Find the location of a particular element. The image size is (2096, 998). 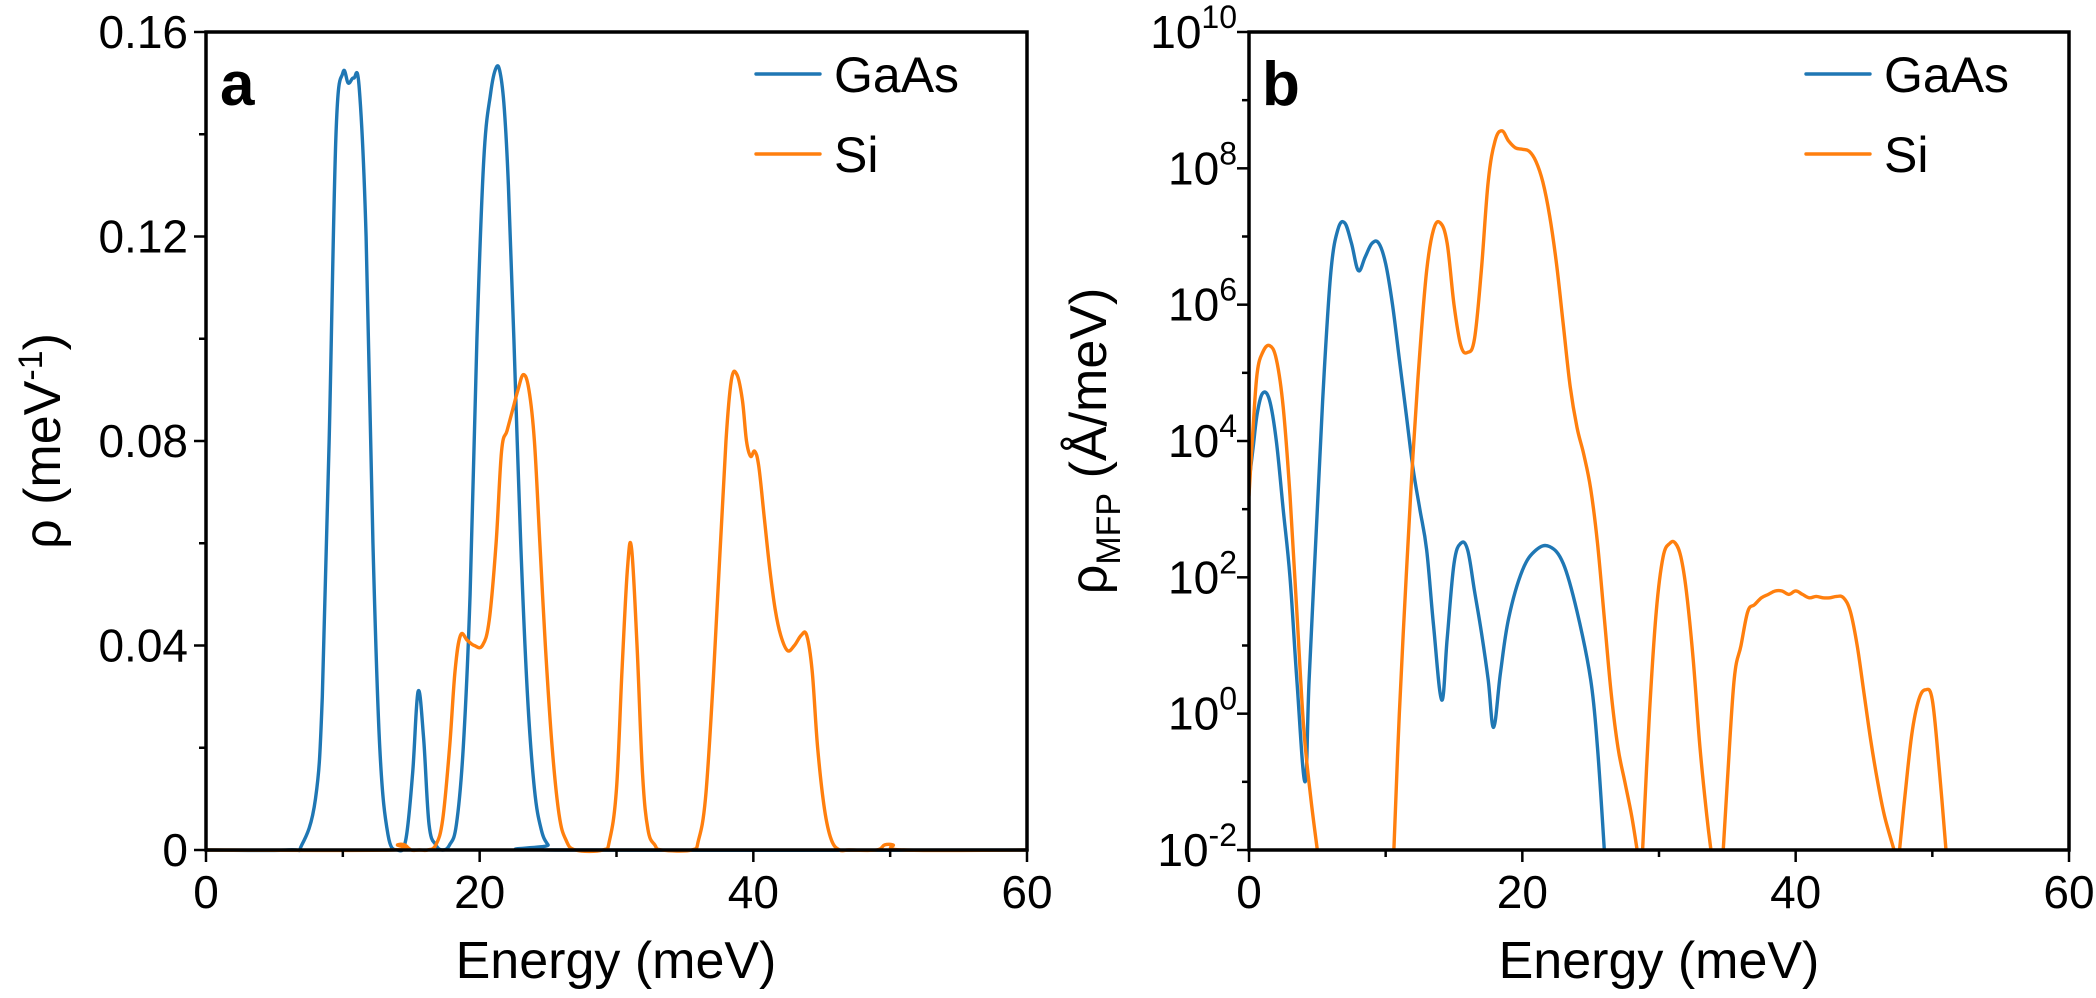

y-tick-label: 10⁻² is located at coordinates (1197, 846).